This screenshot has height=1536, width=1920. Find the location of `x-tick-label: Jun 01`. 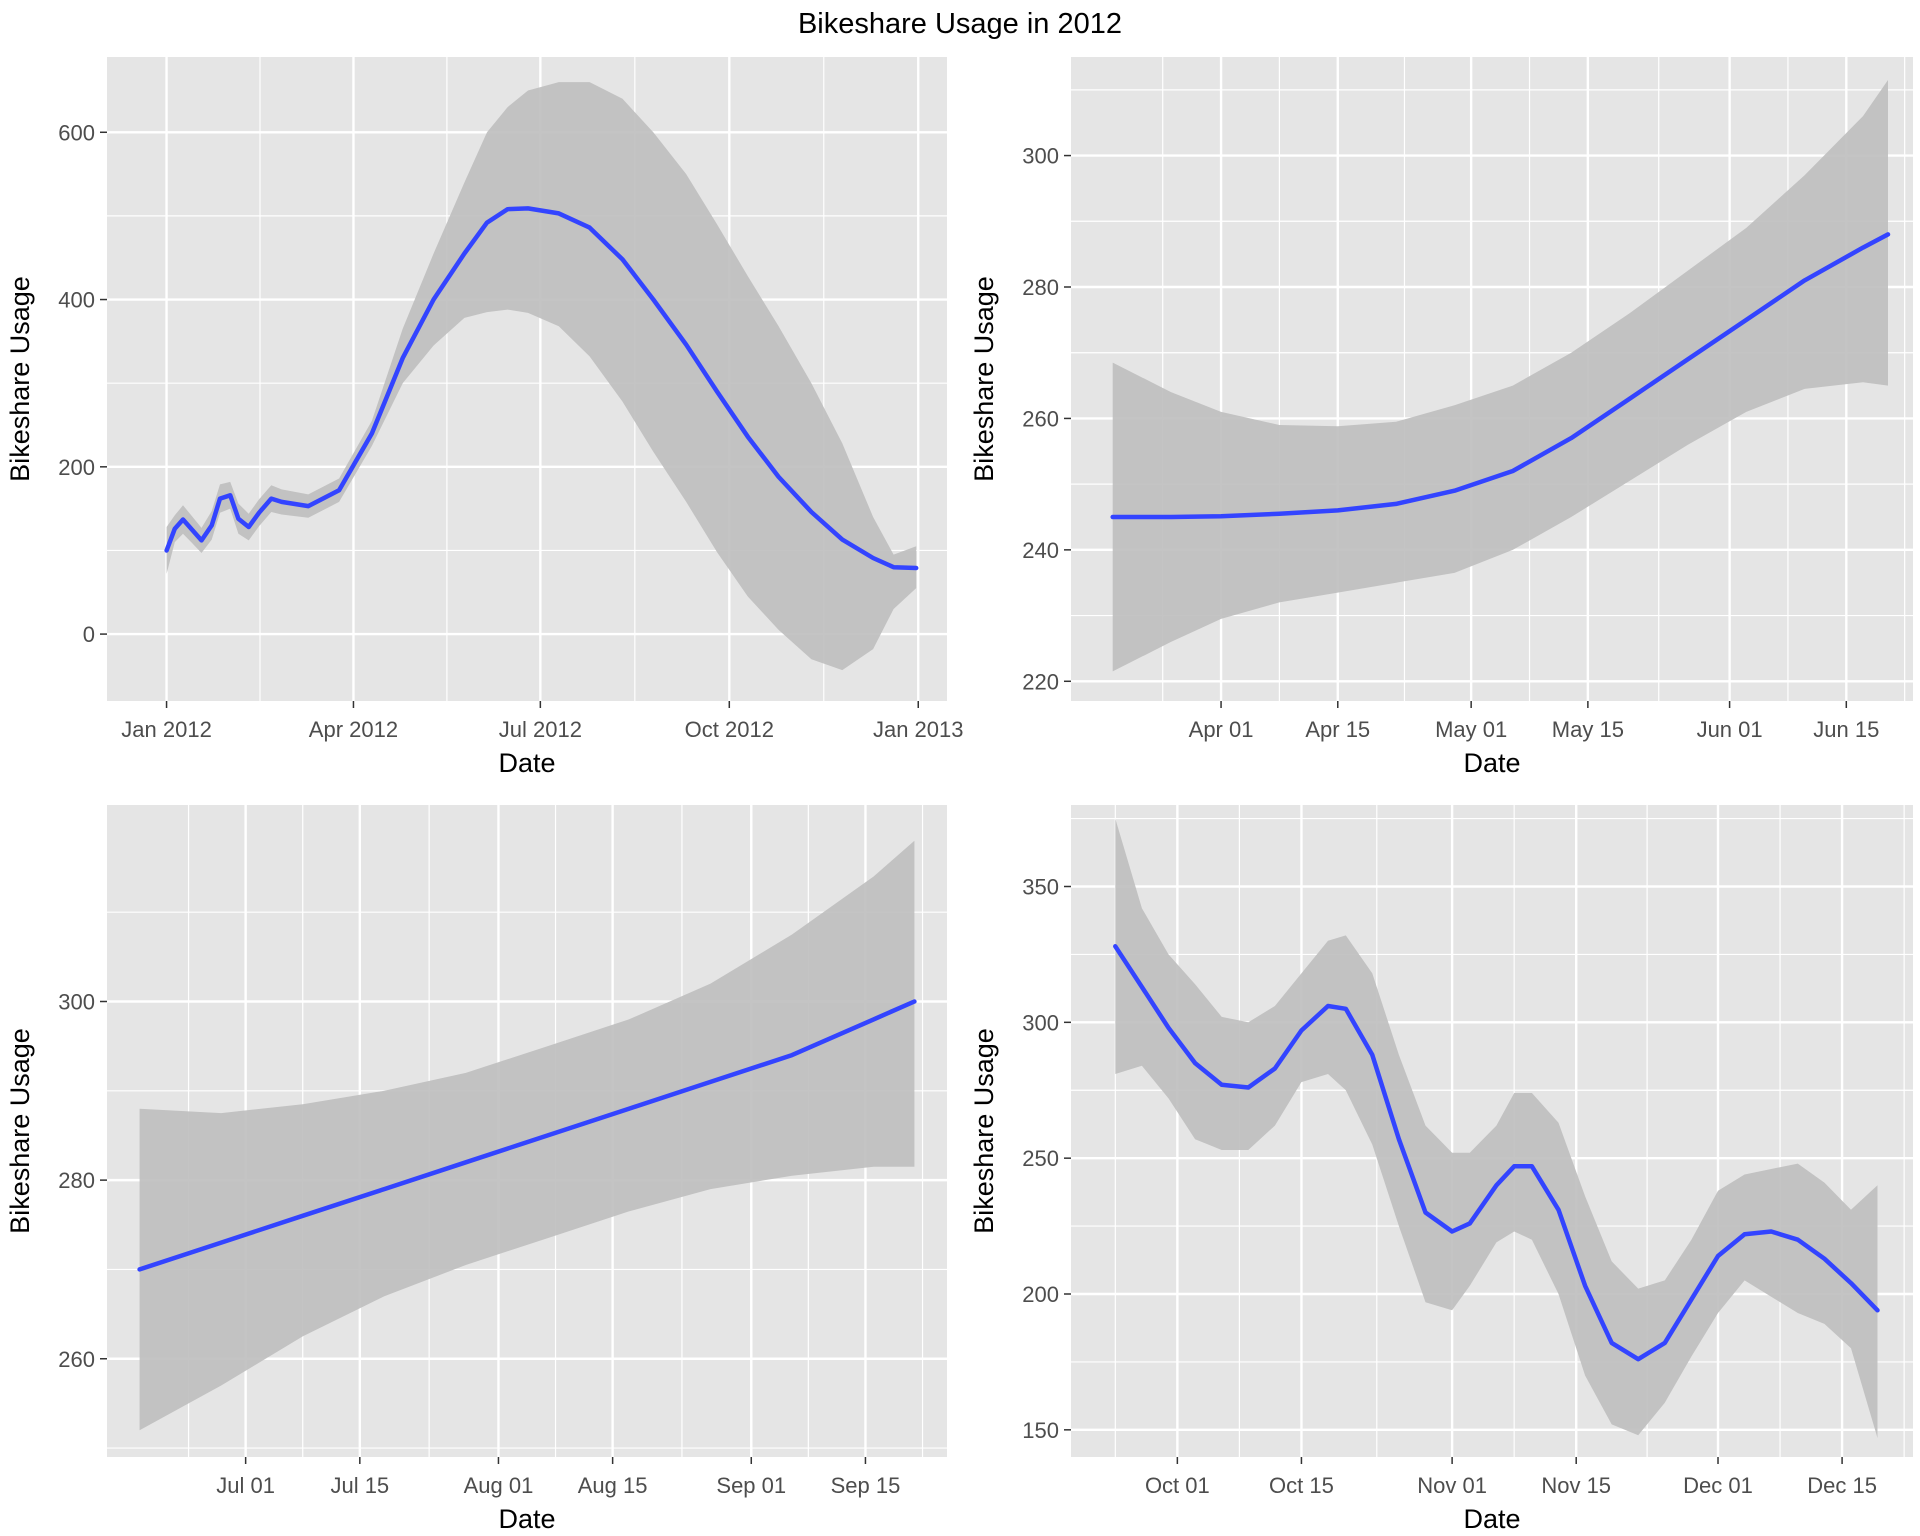

x-tick-label: Jun 01 is located at coordinates (1730, 729).